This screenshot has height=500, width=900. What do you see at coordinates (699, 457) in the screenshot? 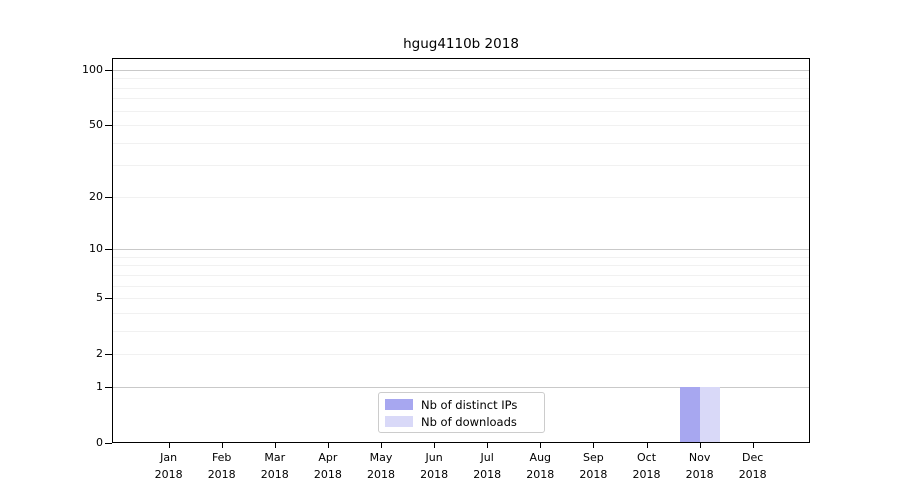
I see `x-axis-label-month: Nov` at bounding box center [699, 457].